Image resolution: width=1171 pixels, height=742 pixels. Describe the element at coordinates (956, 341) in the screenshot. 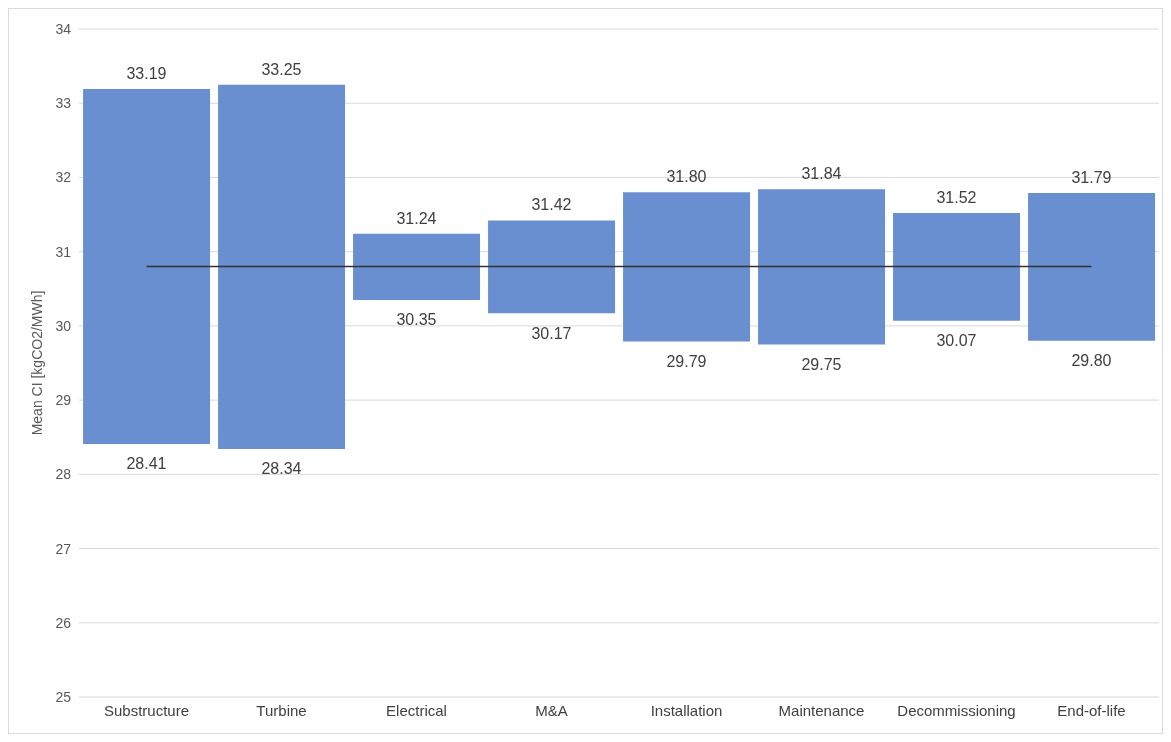

I see `annotation: 30.07` at that location.